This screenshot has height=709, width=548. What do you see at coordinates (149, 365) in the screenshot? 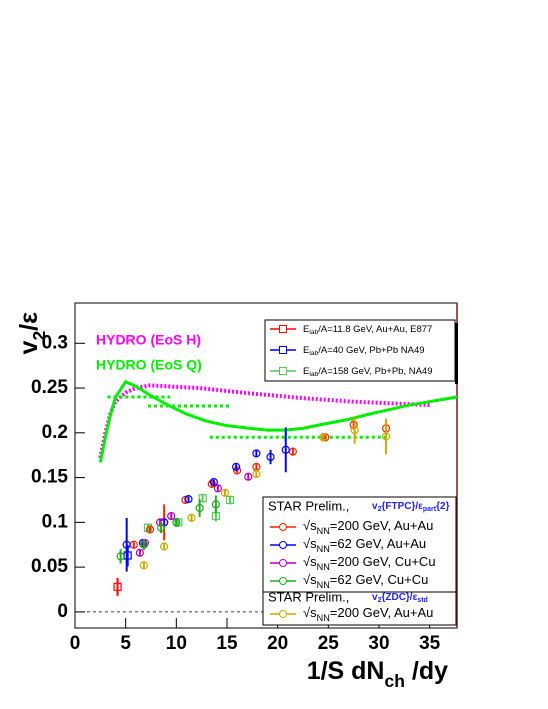
I see `hydro-label: HYDRO (EoS Q)` at bounding box center [149, 365].